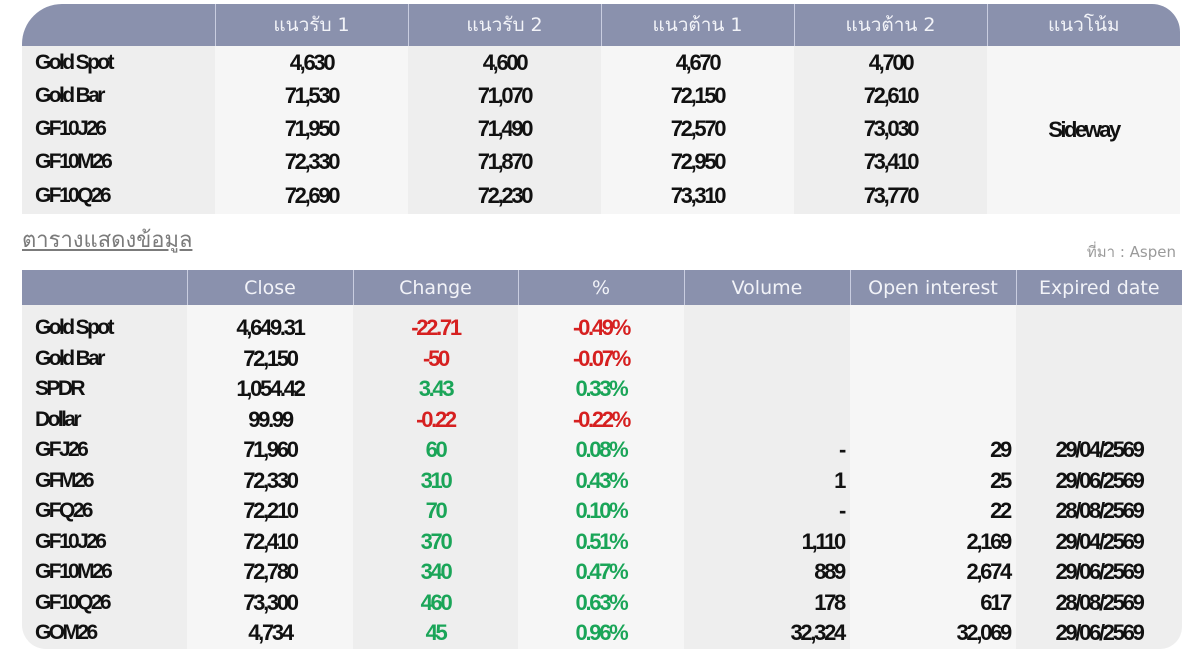 Image resolution: width=1200 pixels, height=649 pixels. What do you see at coordinates (104, 419) in the screenshot?
I see `instrument-name: Dollar` at bounding box center [104, 419].